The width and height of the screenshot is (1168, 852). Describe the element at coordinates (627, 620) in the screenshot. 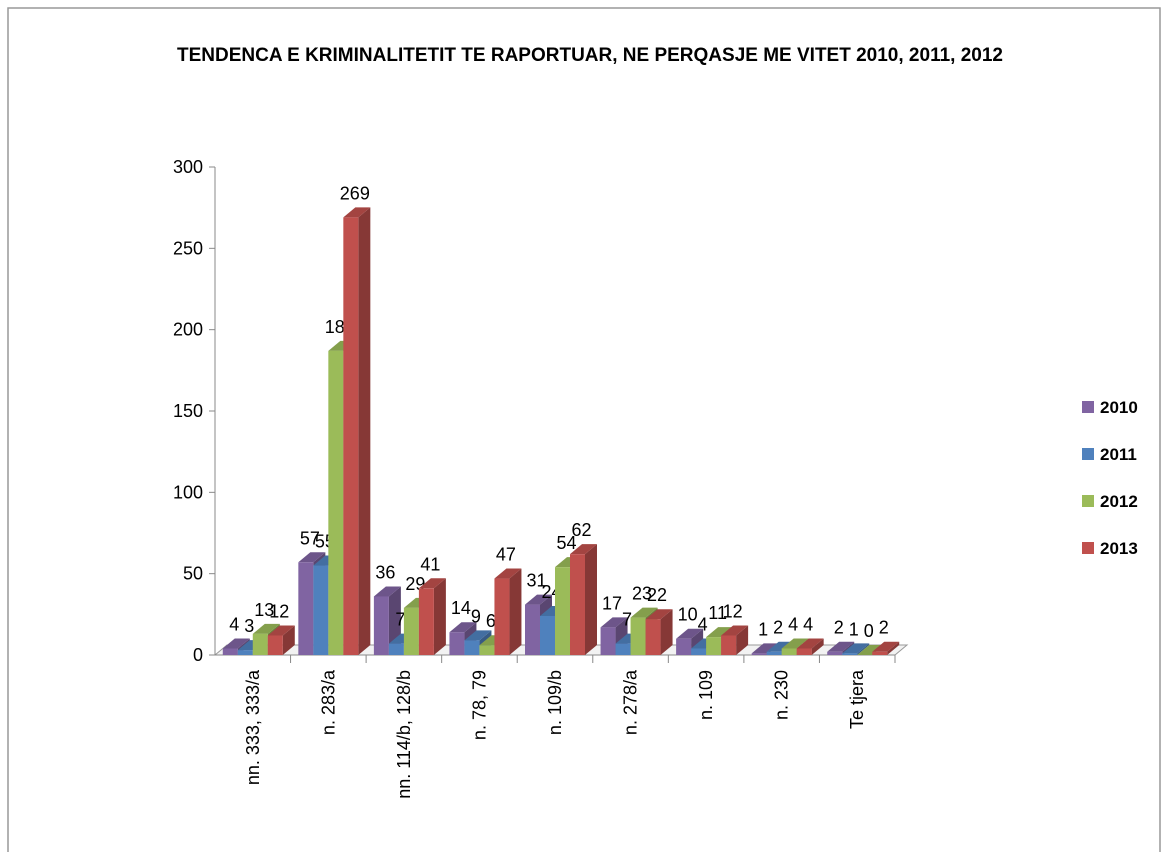

I see `value-label: 7` at that location.